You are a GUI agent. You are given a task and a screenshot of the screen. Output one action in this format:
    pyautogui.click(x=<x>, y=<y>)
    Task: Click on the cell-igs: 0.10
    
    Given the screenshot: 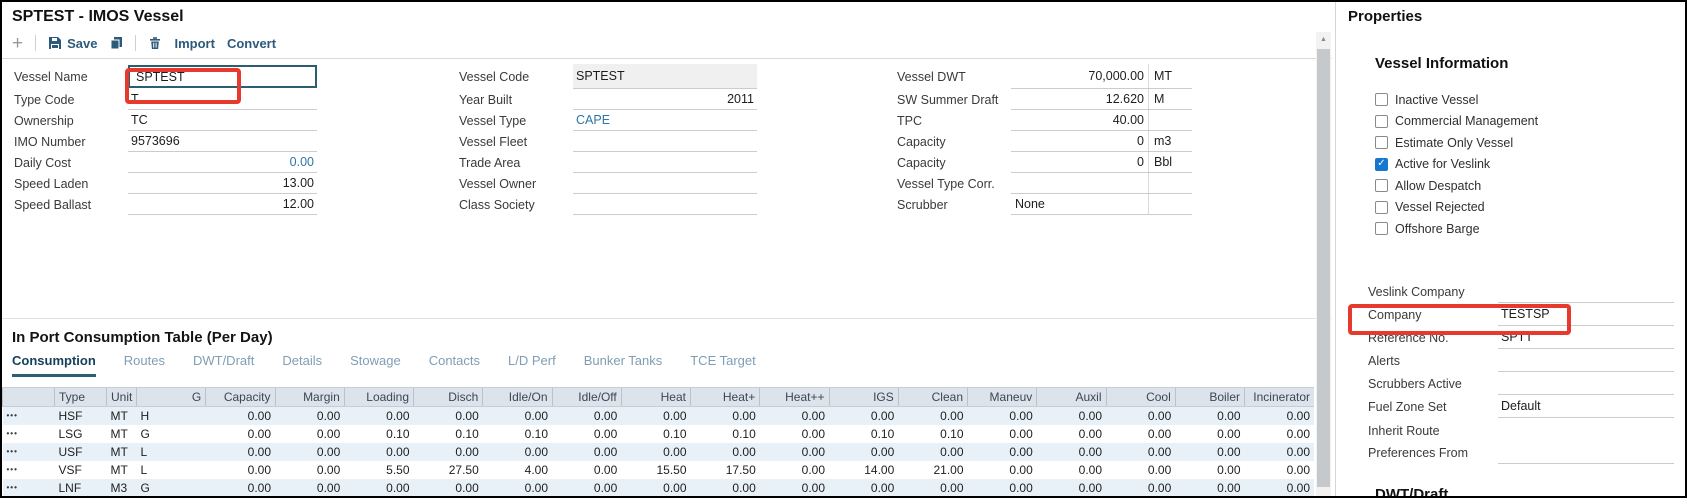 What is the action you would take?
    pyautogui.click(x=882, y=433)
    